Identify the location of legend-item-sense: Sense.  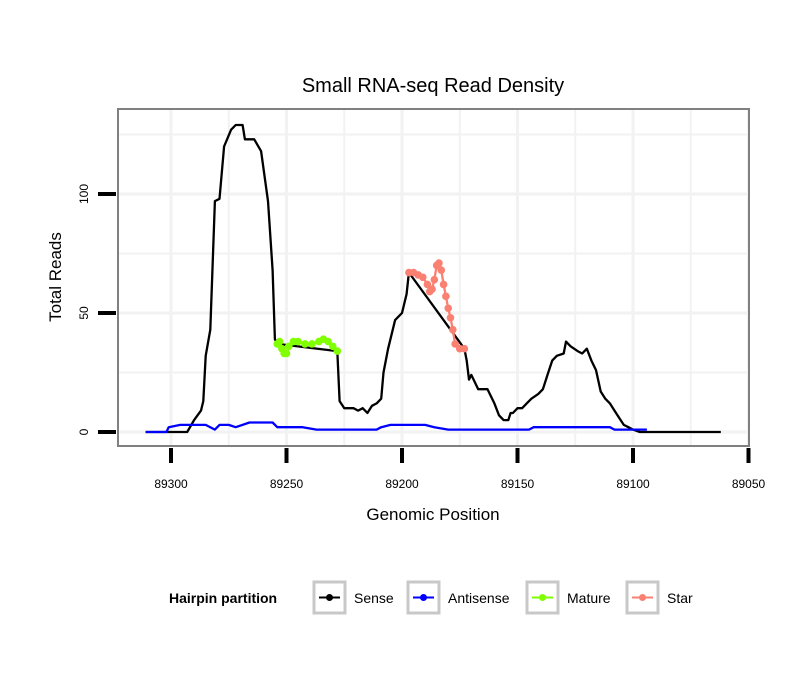
(353, 597).